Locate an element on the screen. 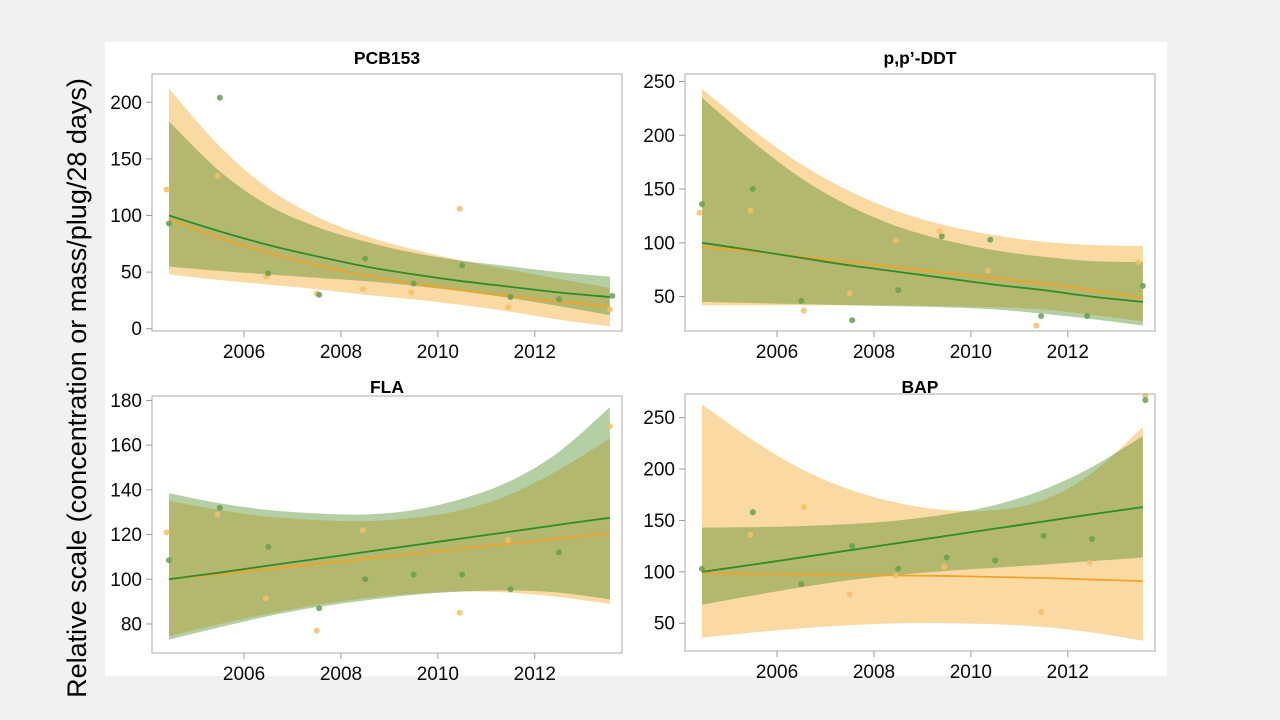 The height and width of the screenshot is (720, 1280). chart-title-ppddt: p,p’-DDT is located at coordinates (920, 58).